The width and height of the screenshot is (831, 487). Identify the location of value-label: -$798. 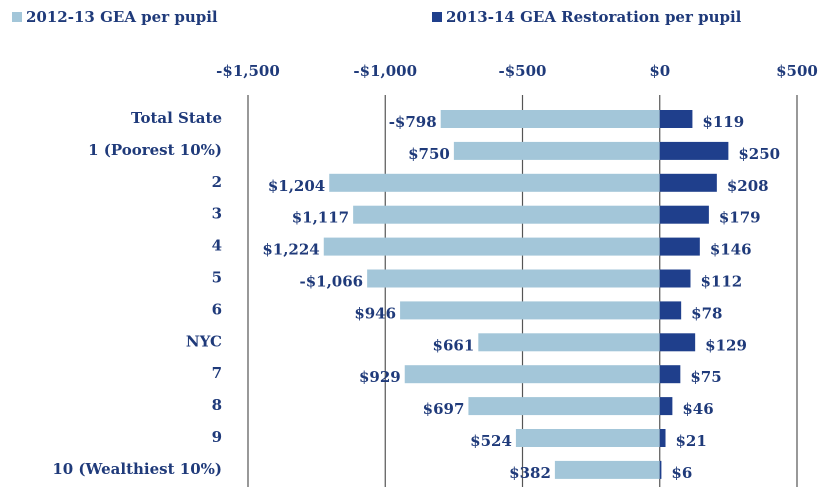
(413, 122).